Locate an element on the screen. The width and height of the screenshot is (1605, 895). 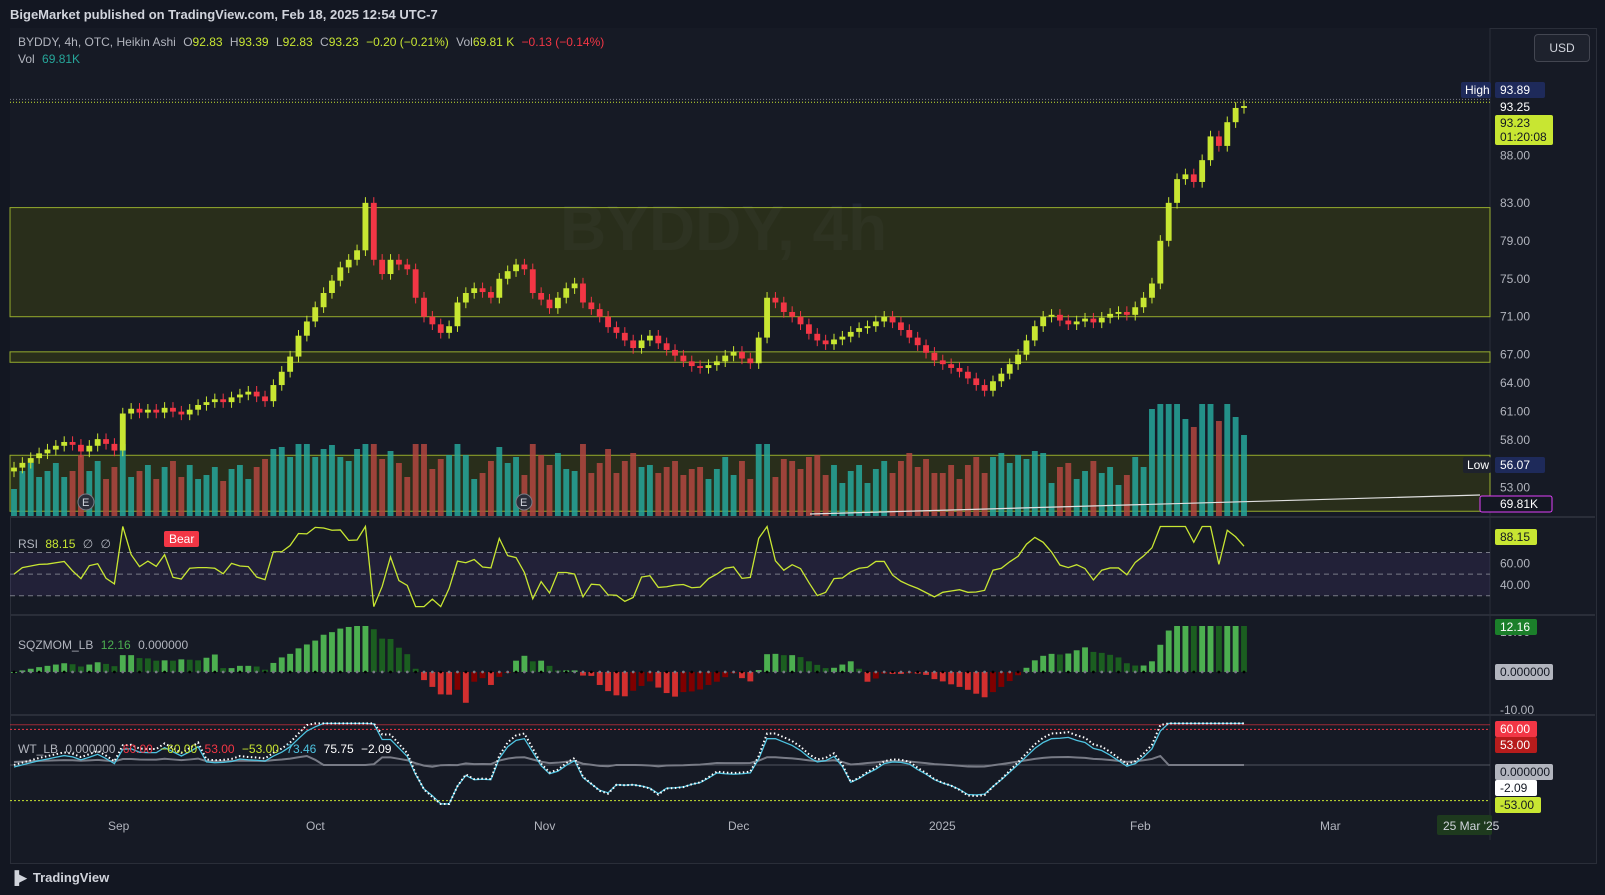
last-price-label: 93.23 is located at coordinates (1515, 123).